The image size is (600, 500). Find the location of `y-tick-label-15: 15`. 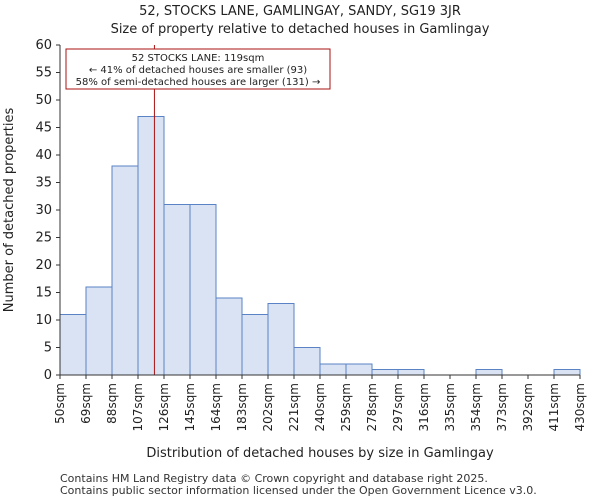

y-tick-label-15: 15 is located at coordinates (43, 293).